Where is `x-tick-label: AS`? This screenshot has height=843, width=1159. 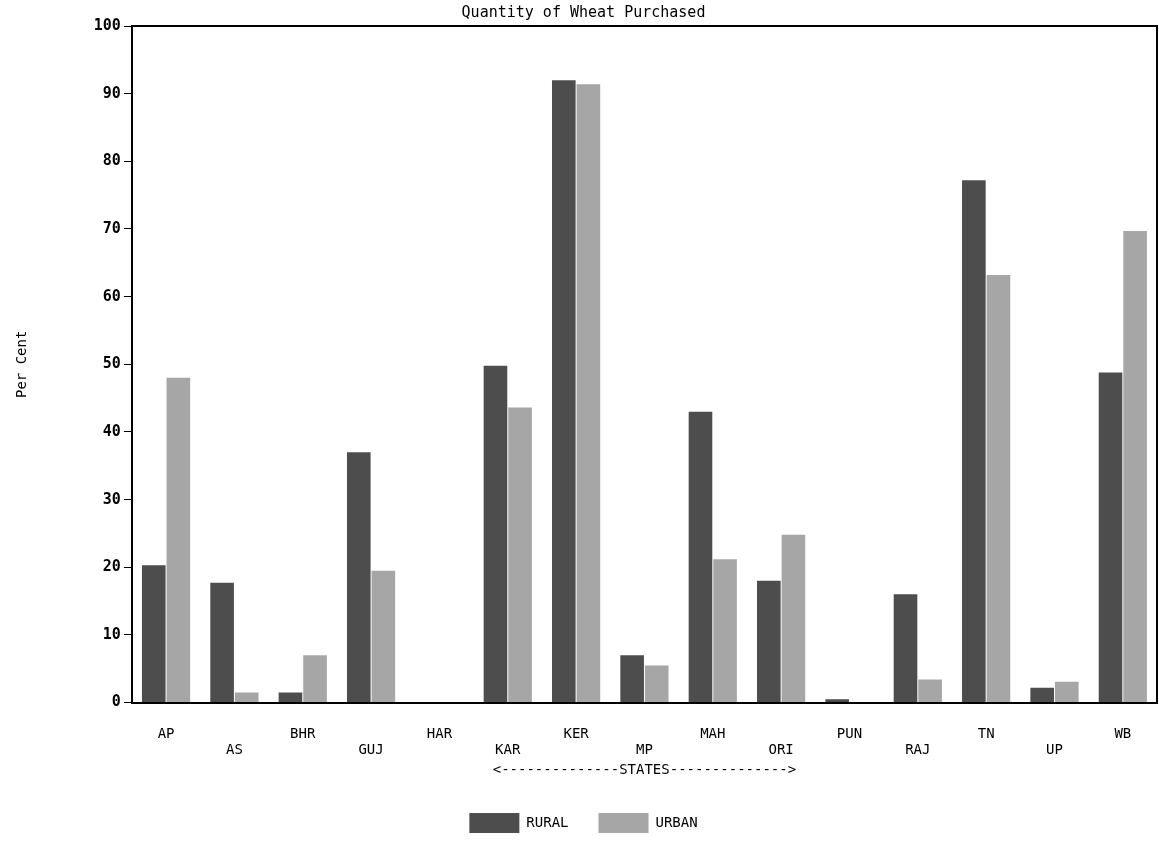 x-tick-label: AS is located at coordinates (234, 749).